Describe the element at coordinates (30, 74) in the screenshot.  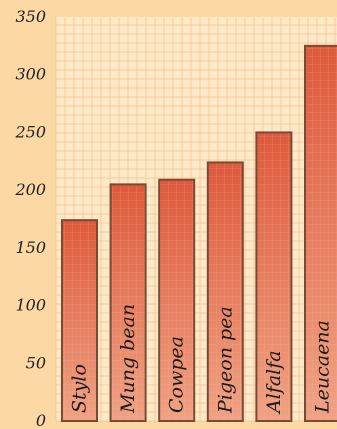
I see `y-tick-label: 300` at that location.